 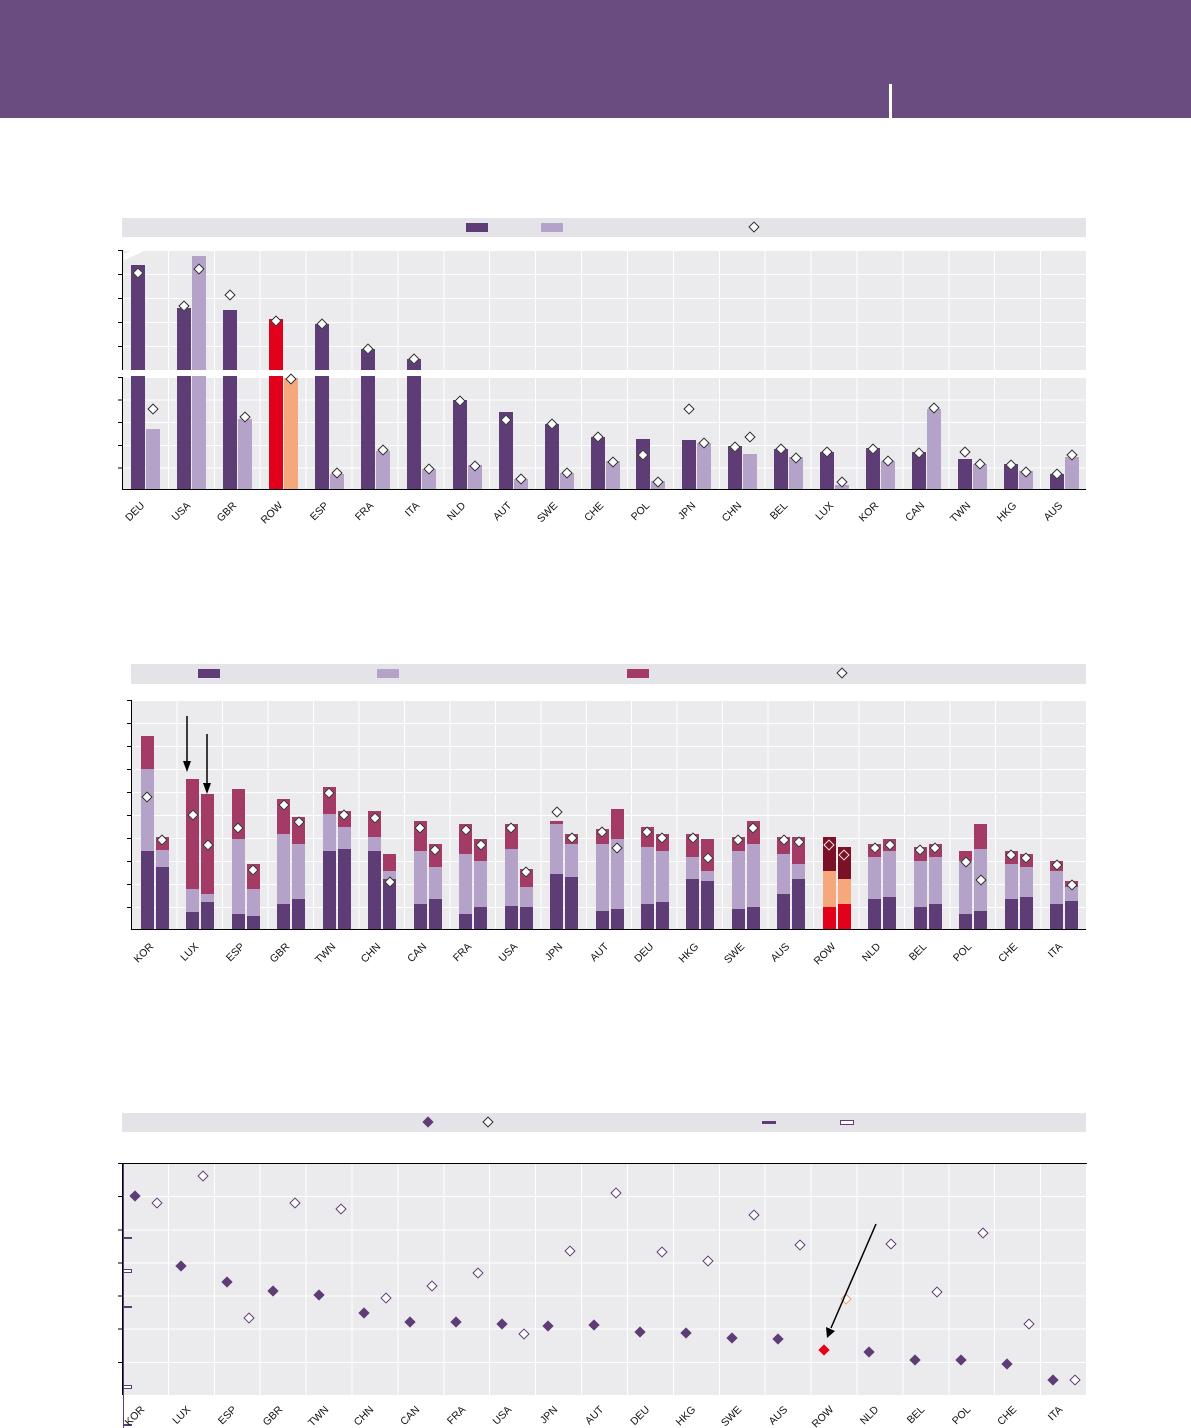 What do you see at coordinates (606, 815) in the screenshot?
I see `chart-2-plot` at bounding box center [606, 815].